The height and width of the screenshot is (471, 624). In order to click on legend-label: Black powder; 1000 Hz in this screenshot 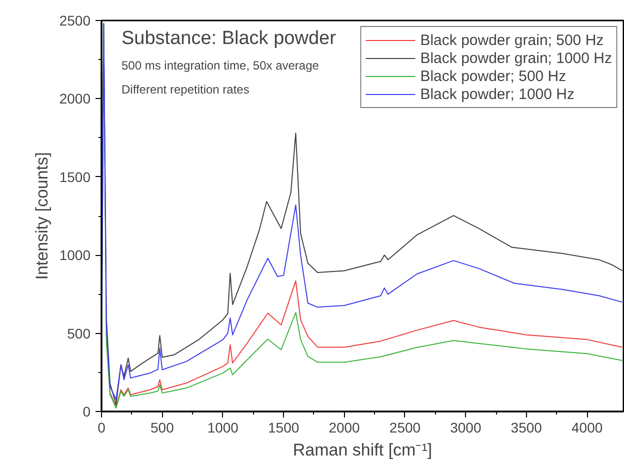, I will do `click(497, 94)`.